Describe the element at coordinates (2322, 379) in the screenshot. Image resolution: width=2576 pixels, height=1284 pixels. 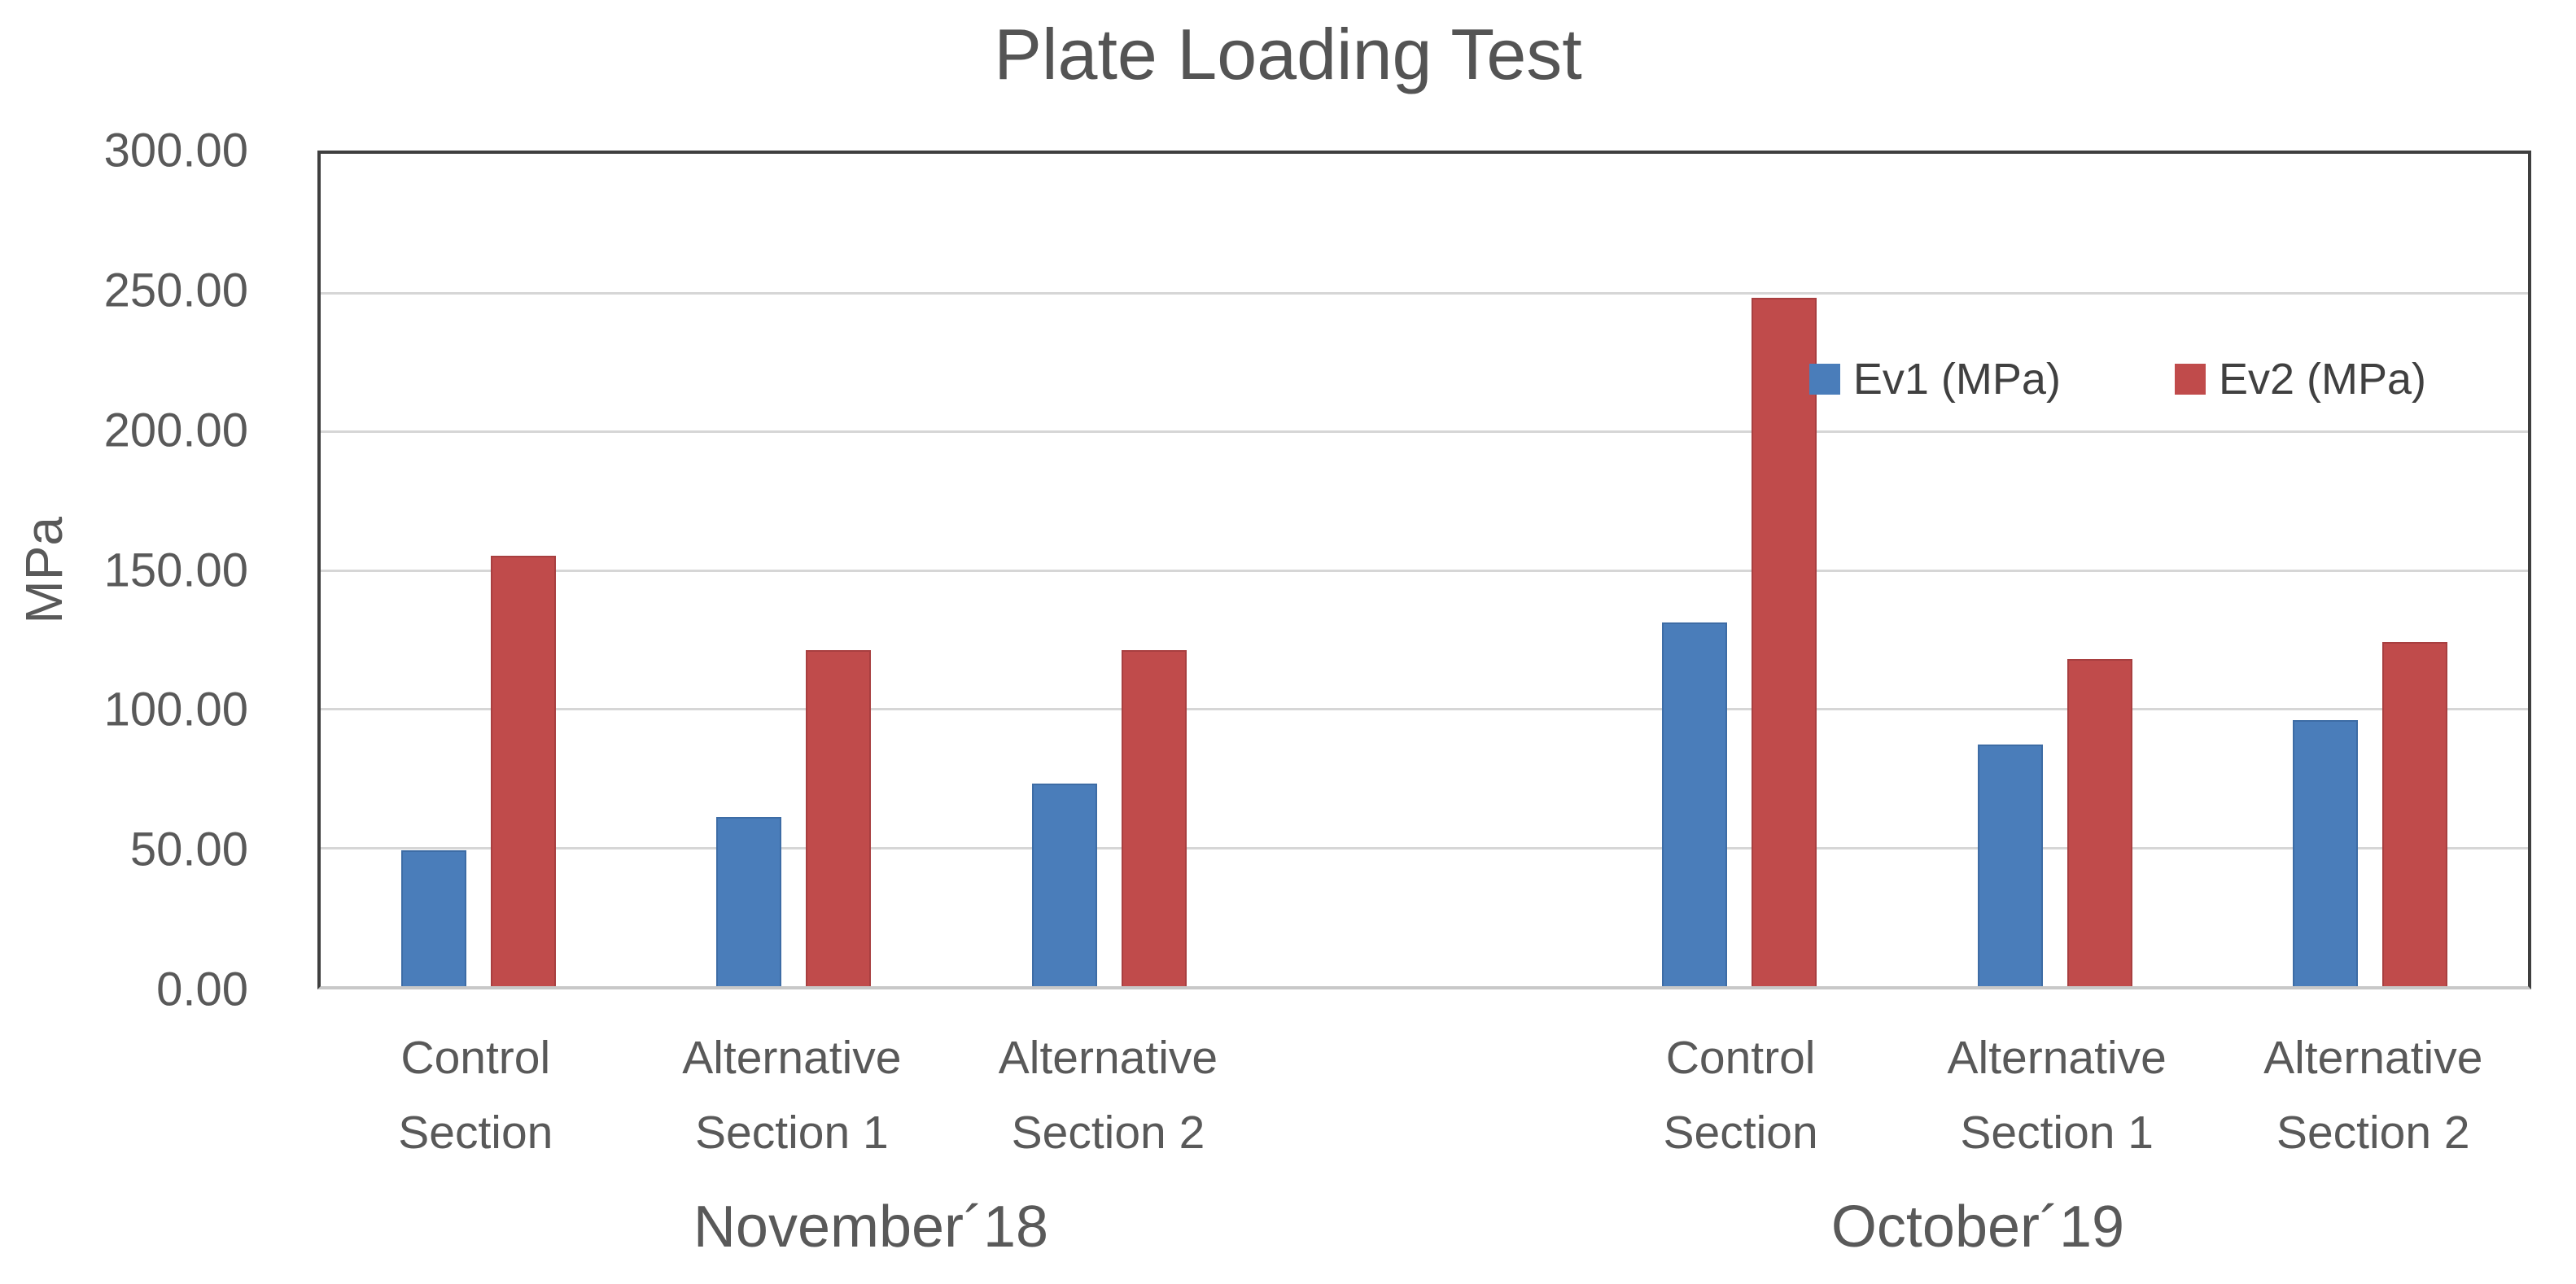
I see `legend-label: Ev2 (MPa)` at that location.